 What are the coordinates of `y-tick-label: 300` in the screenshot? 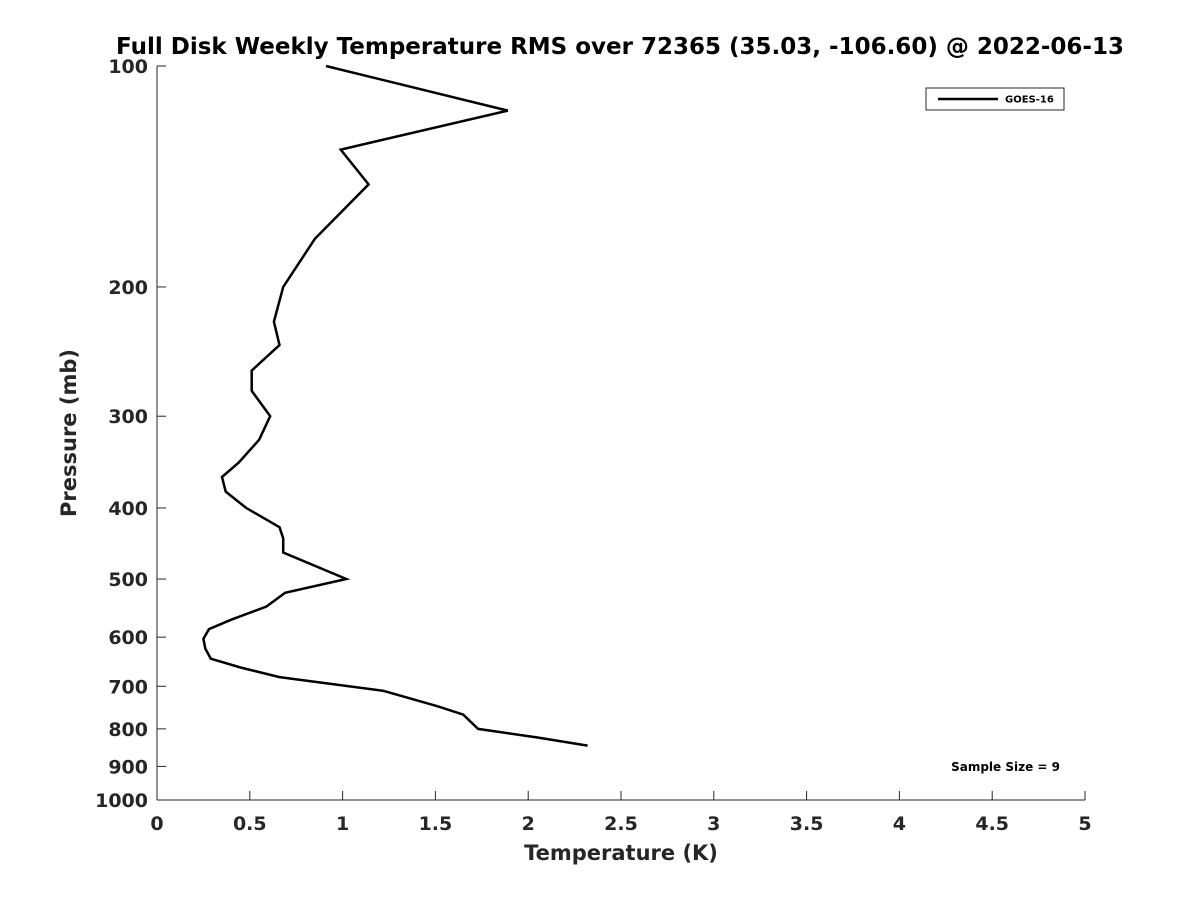 It's located at (128, 417).